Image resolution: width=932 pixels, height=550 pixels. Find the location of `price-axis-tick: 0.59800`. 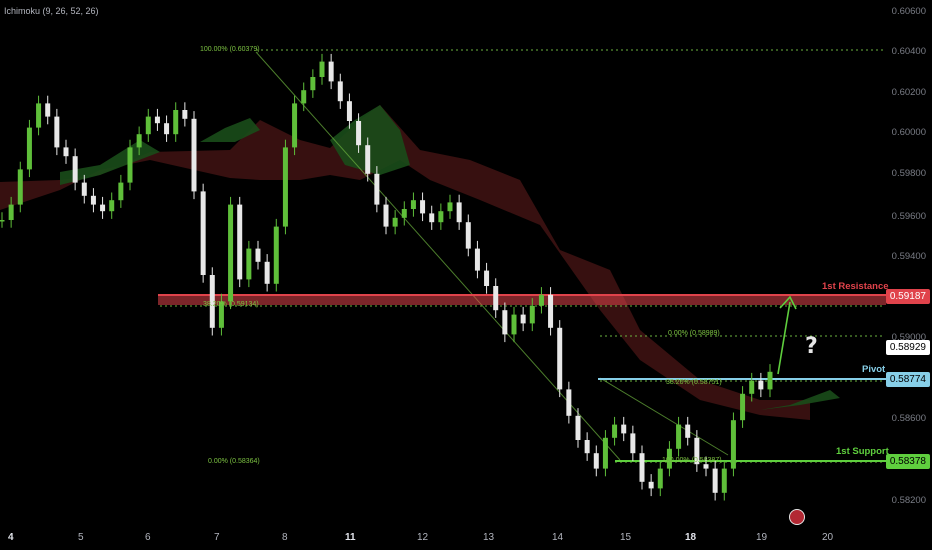

price-axis-tick: 0.59800 is located at coordinates (908, 173).